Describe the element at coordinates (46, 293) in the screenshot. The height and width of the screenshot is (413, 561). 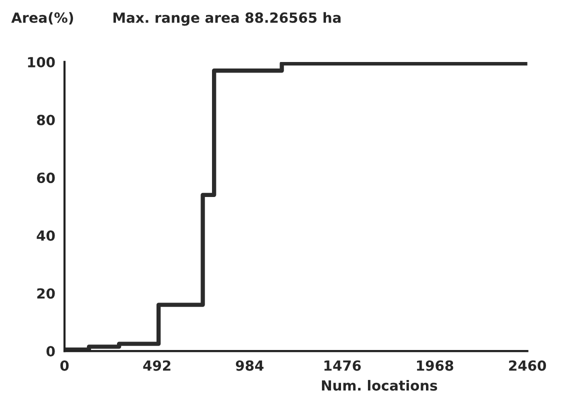
I see `y-tick-label: 20` at that location.